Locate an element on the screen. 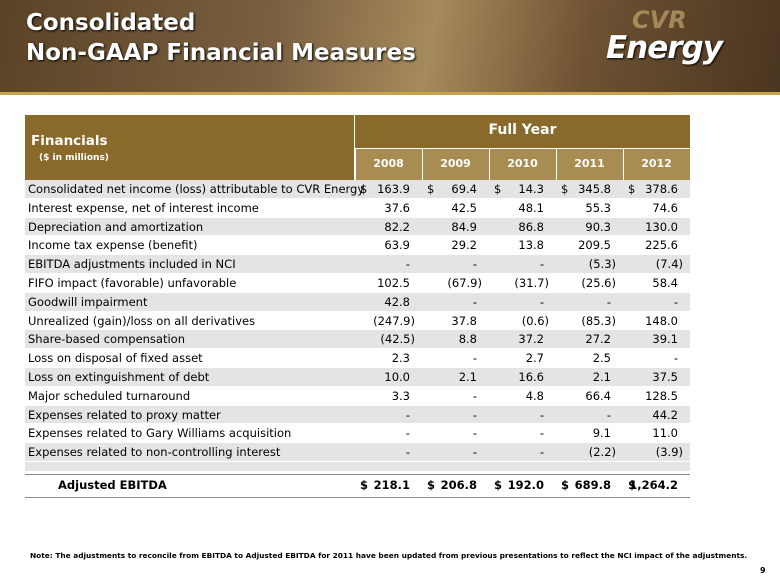  value: 128.5 is located at coordinates (661, 395).